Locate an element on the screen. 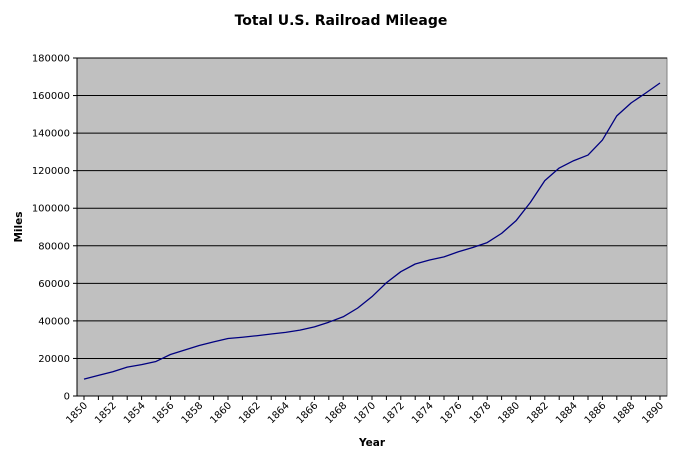 This screenshot has height=461, width=685. y-tick-label: 100000 is located at coordinates (51, 209).